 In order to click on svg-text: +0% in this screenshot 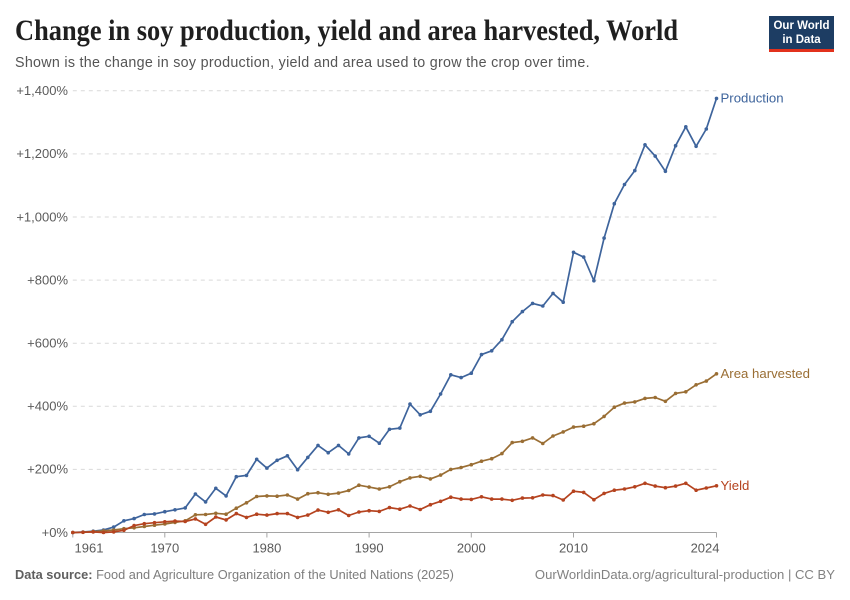, I will do `click(55, 532)`.